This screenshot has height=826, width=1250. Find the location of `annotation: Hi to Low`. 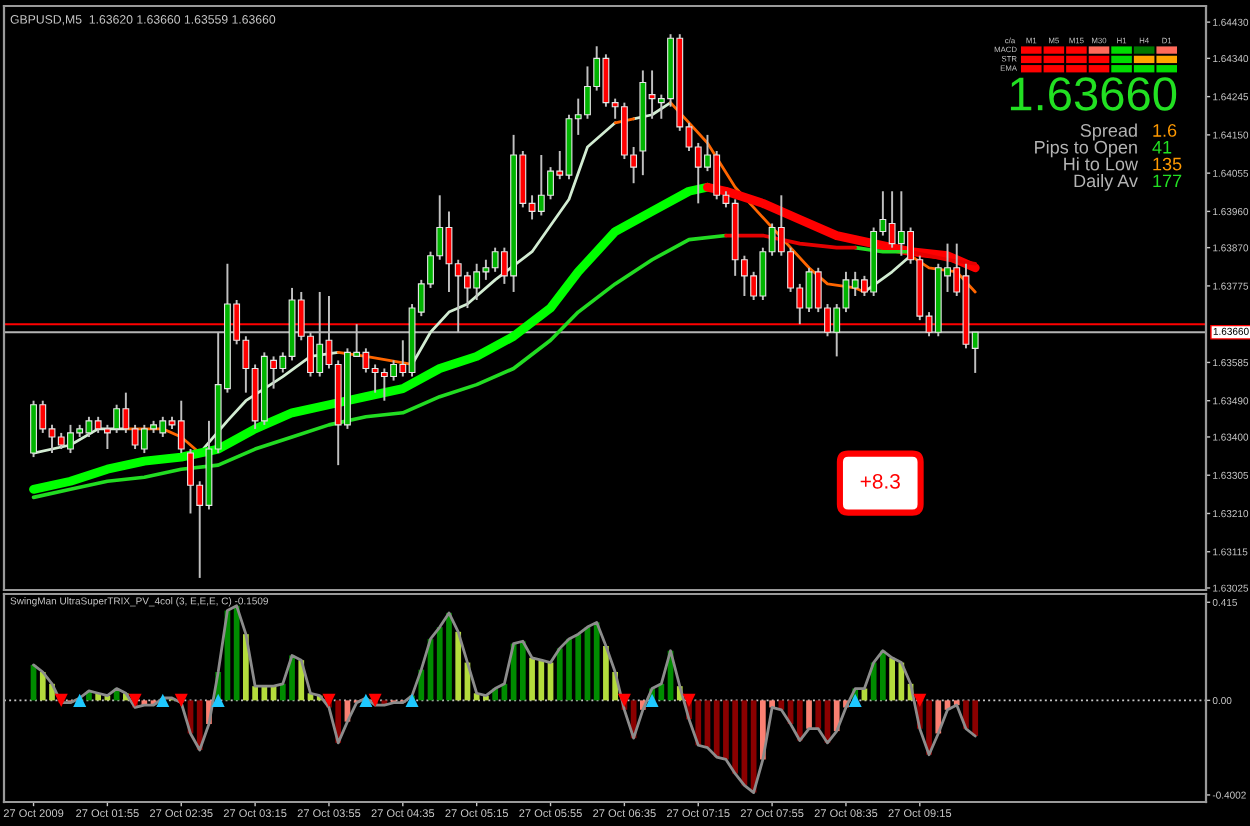

annotation: Hi to Low is located at coordinates (1101, 164).